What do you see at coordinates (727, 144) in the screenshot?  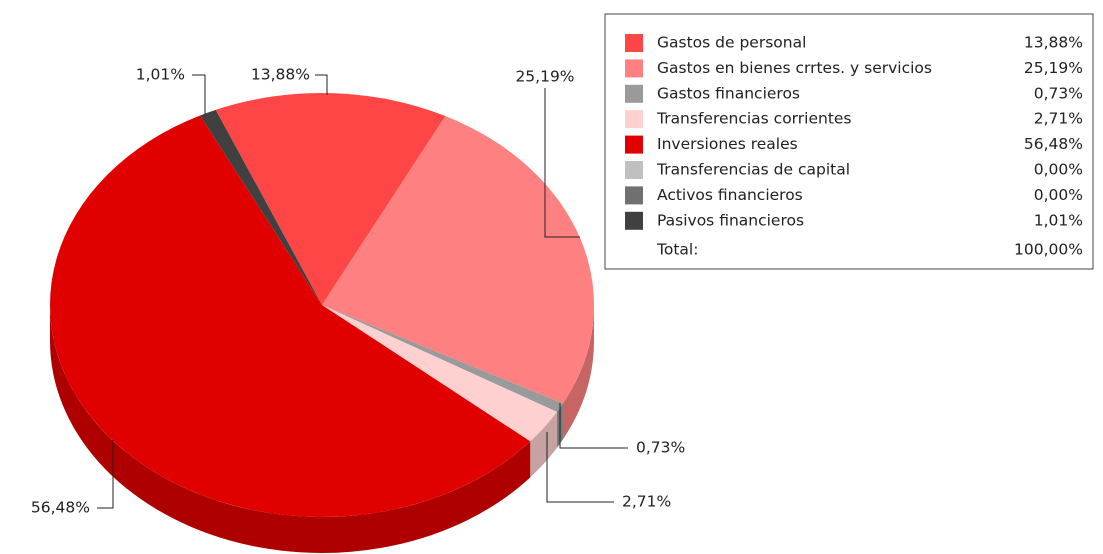 I see `legend-label: Inversiones reales` at bounding box center [727, 144].